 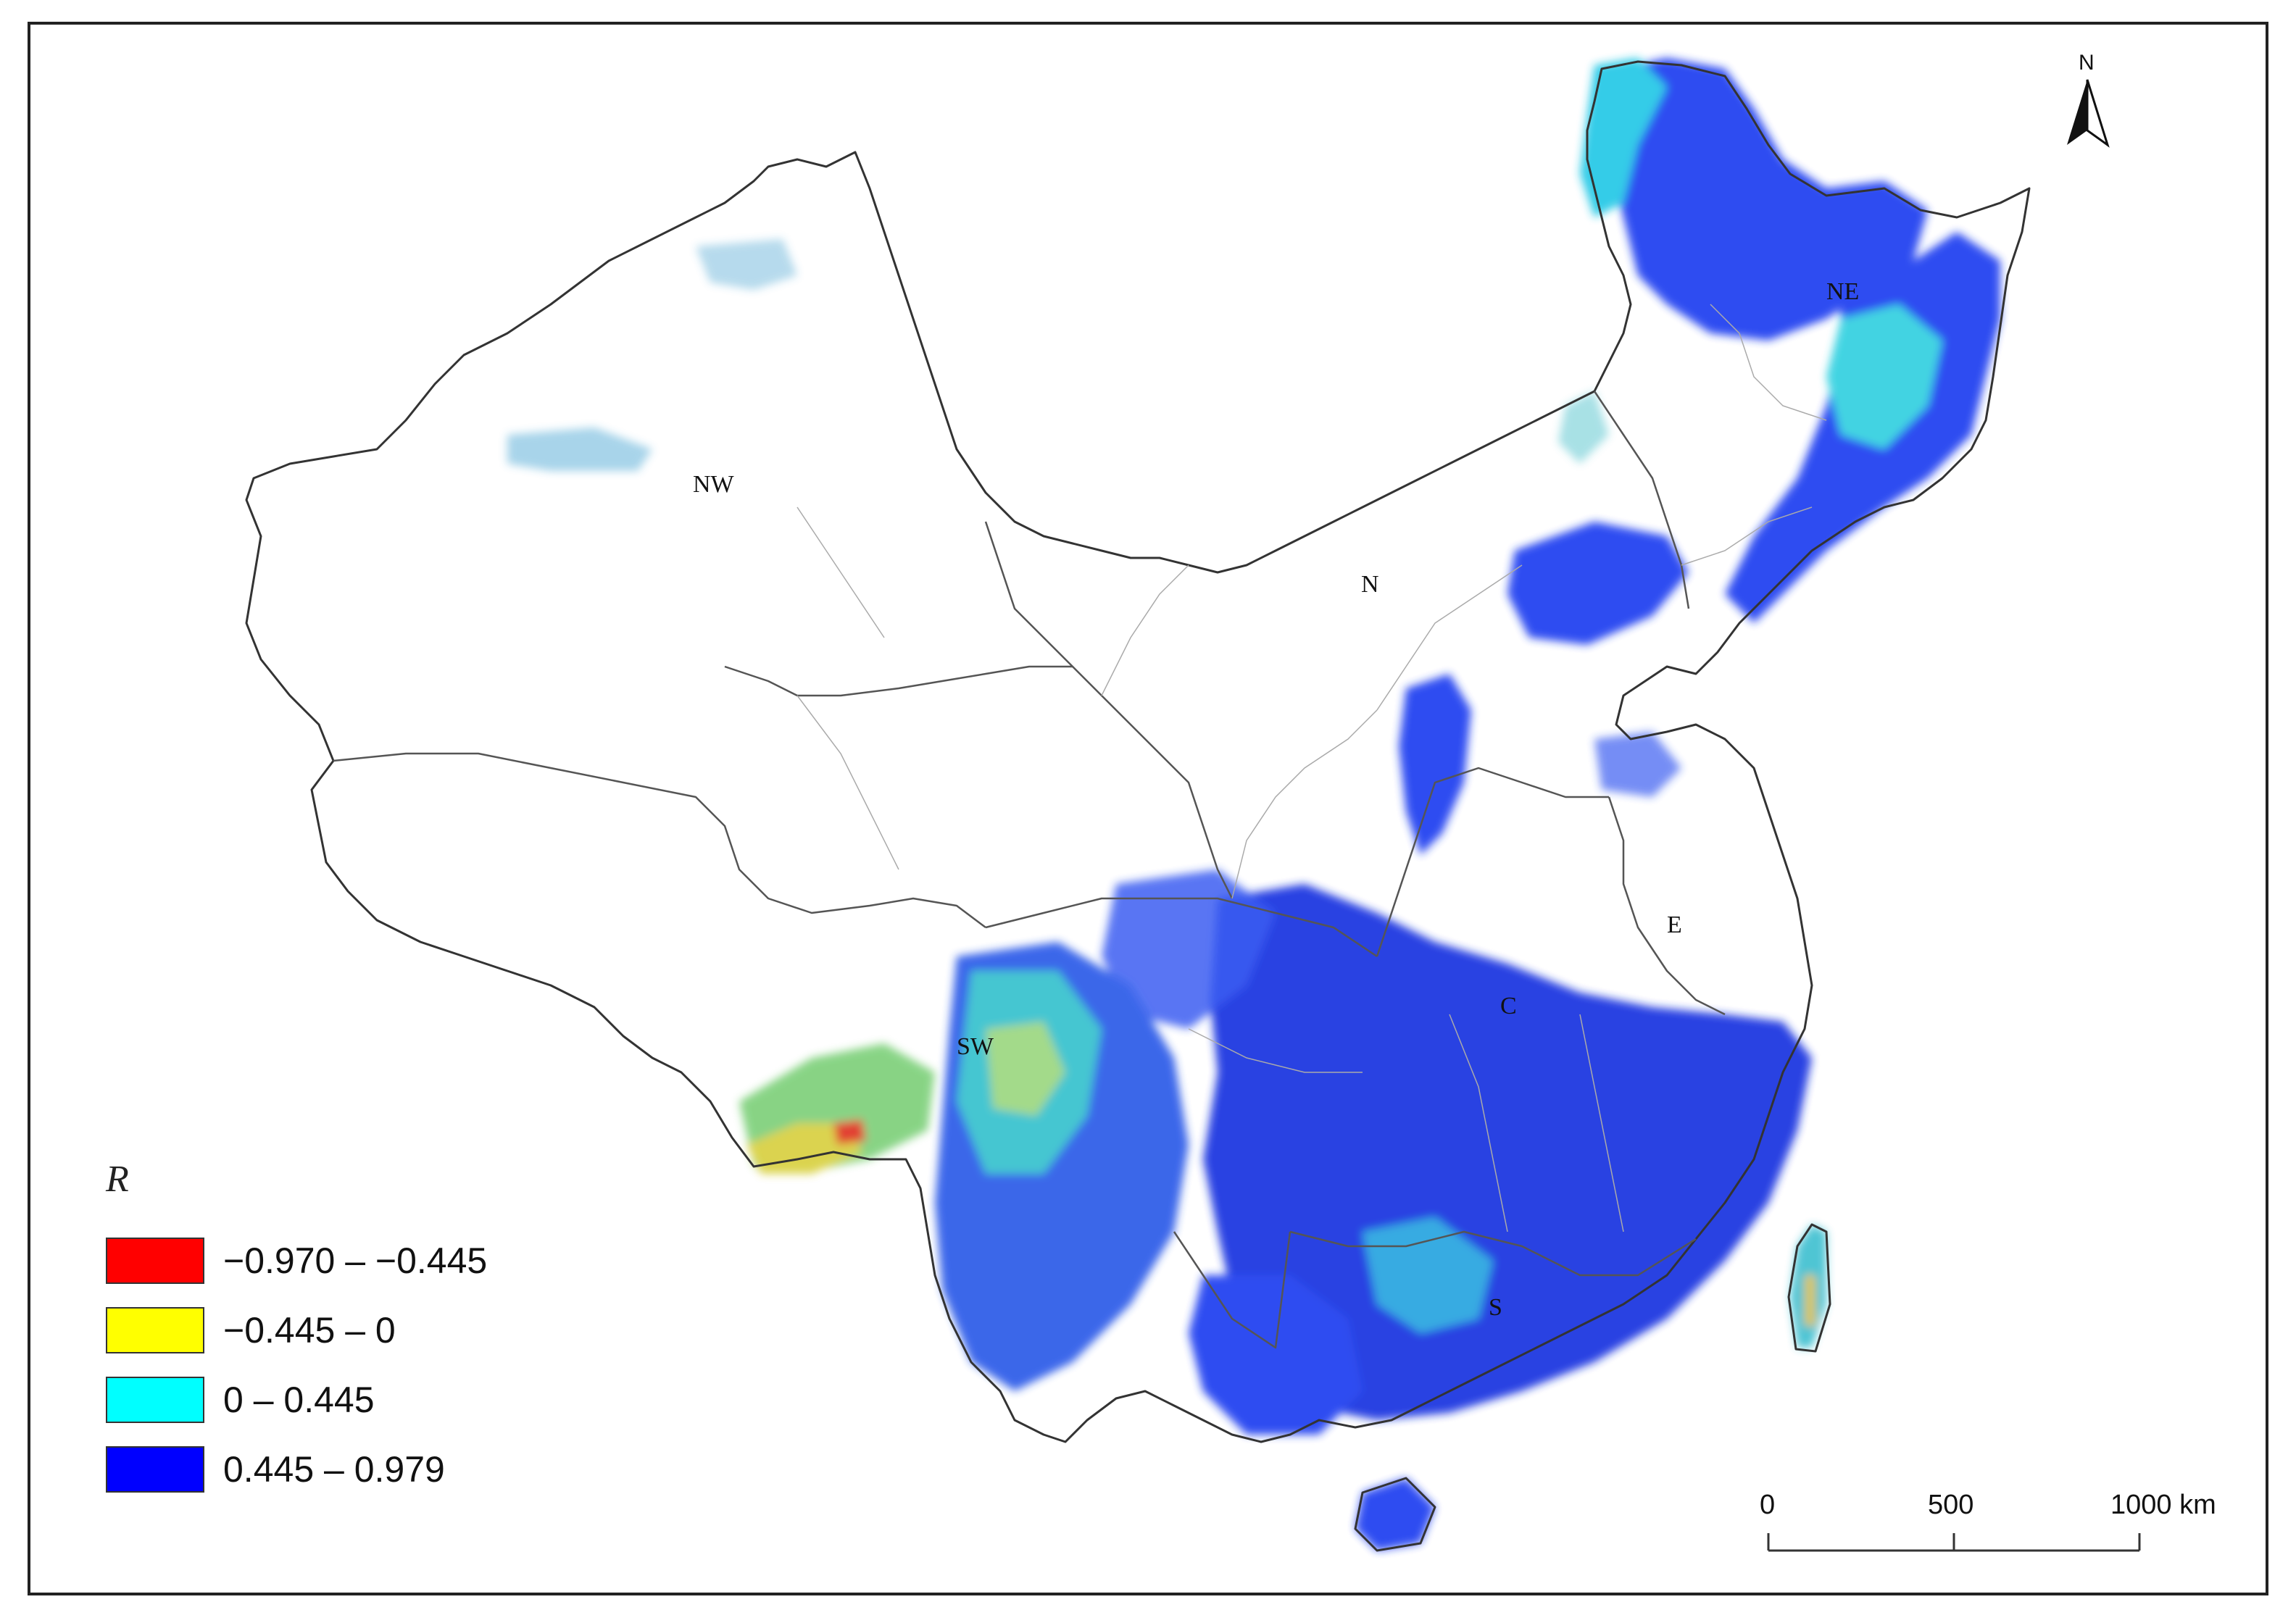 I want to click on raster-patch-sichuan-east, so click(x=1189, y=949).